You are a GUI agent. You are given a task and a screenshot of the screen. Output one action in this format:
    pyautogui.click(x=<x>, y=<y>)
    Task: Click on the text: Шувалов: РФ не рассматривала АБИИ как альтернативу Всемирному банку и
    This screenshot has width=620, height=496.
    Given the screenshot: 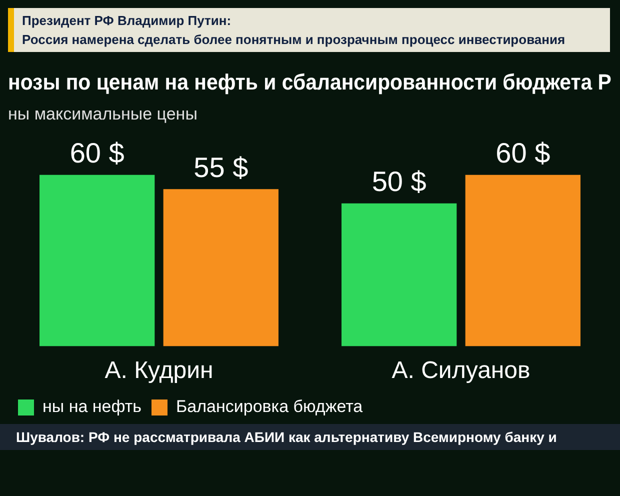 What is the action you would take?
    pyautogui.click(x=310, y=437)
    